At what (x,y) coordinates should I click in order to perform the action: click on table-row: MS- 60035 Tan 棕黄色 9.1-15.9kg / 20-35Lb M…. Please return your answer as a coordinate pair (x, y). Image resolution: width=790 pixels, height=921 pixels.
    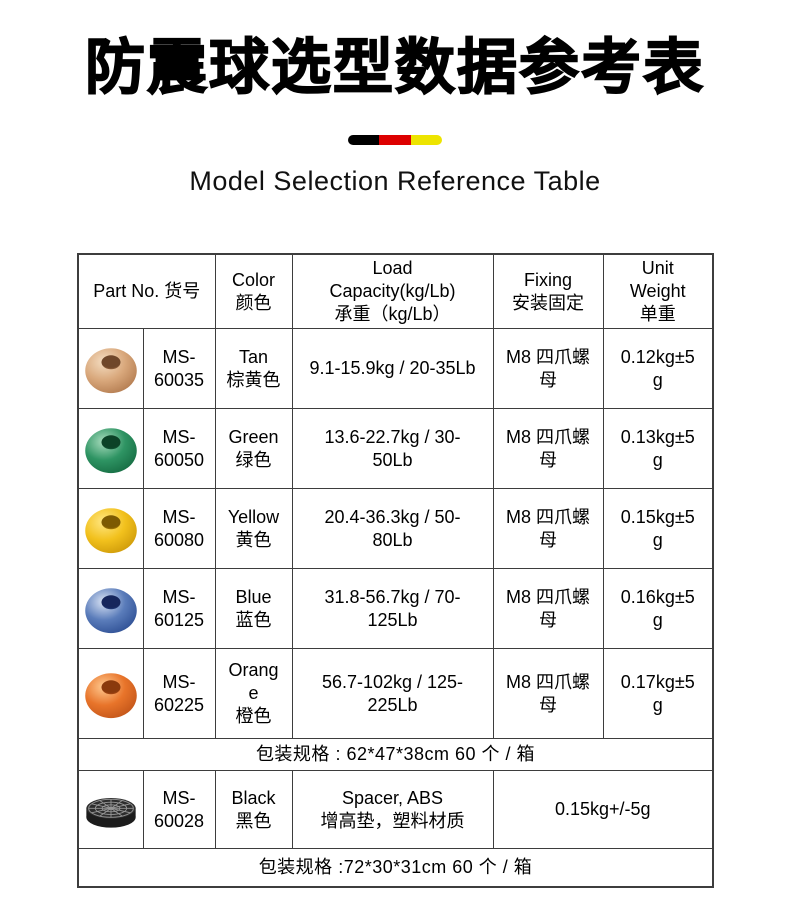
    Looking at the image, I should click on (395, 369).